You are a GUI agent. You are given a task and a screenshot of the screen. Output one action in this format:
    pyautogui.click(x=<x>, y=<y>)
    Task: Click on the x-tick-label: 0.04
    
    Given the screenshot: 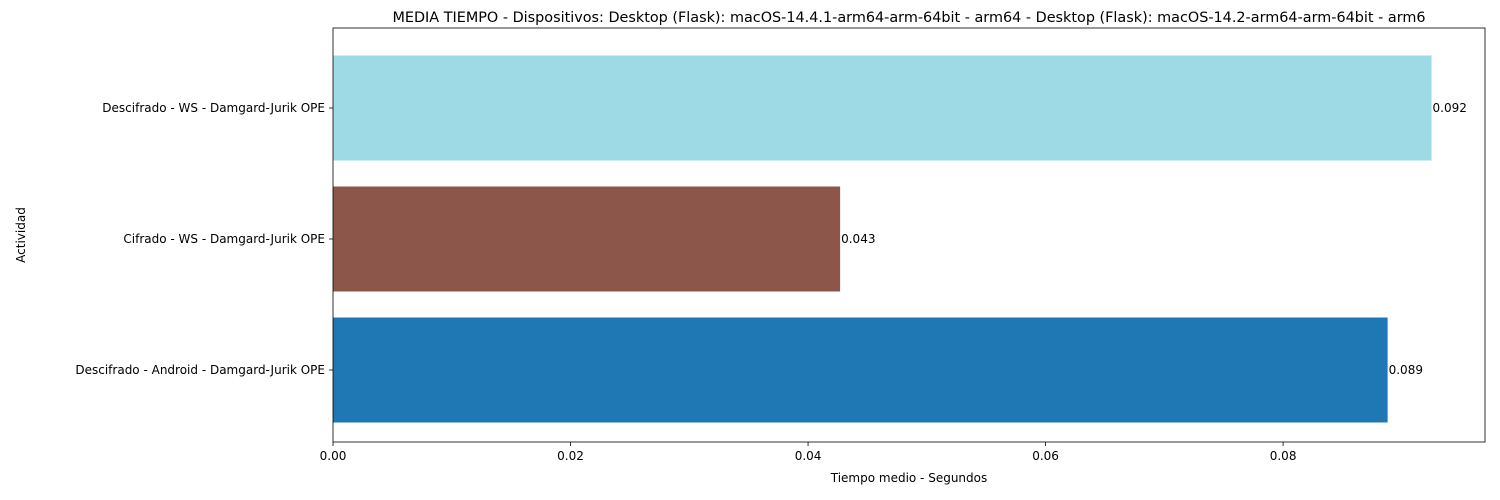 What is the action you would take?
    pyautogui.click(x=808, y=456)
    